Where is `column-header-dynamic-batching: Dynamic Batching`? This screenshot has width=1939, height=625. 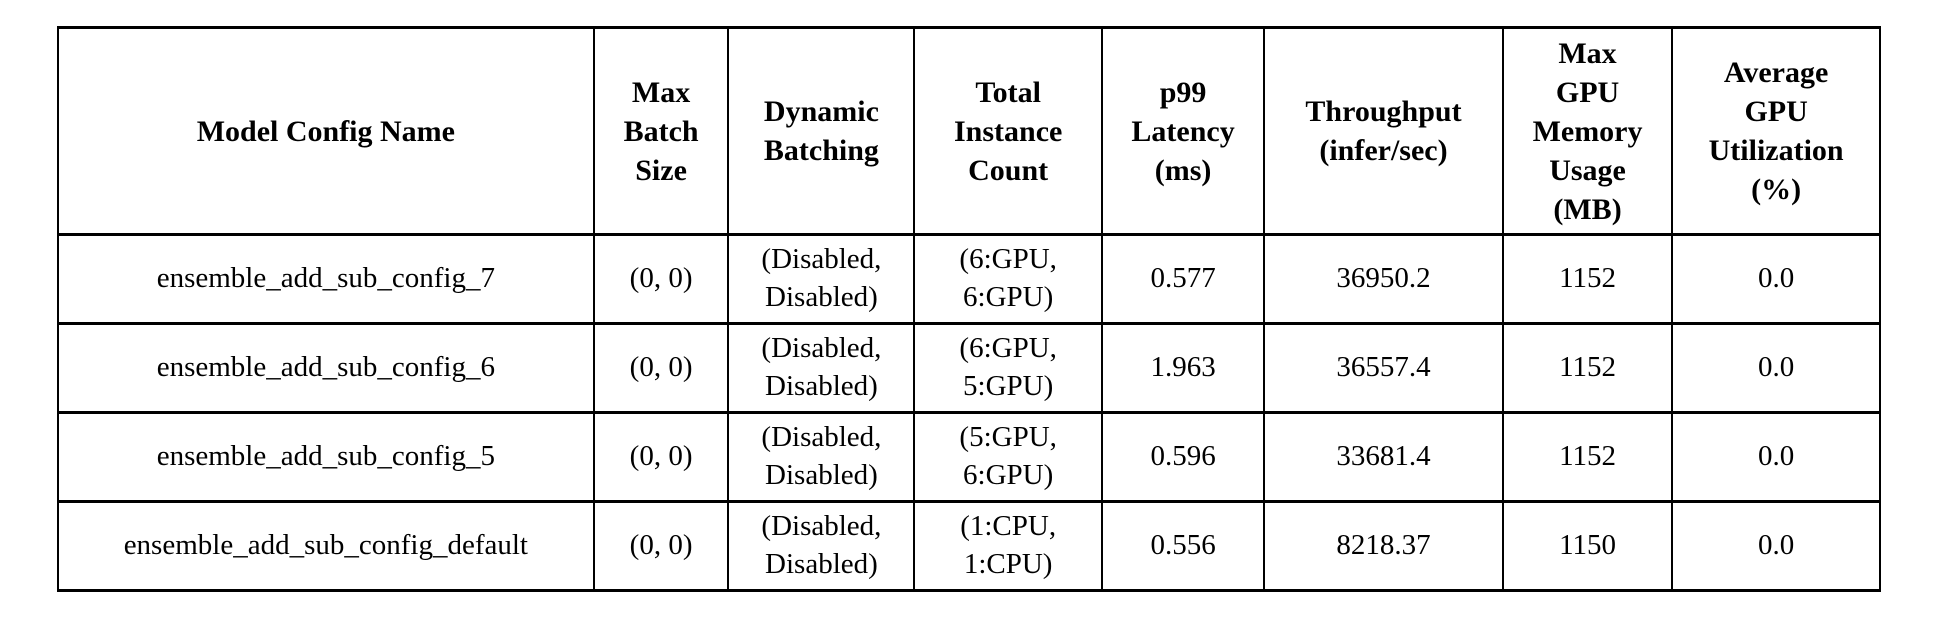 column-header-dynamic-batching: Dynamic Batching is located at coordinates (821, 131).